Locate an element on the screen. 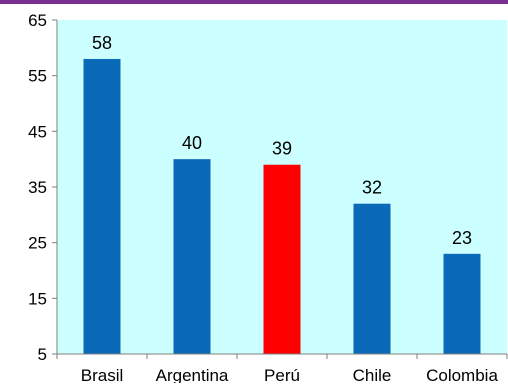  data-label-brasil: 58 is located at coordinates (102, 43).